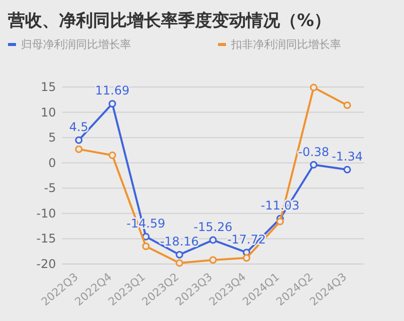 This screenshot has height=321, width=404. What do you see at coordinates (314, 151) in the screenshot?
I see `data-label: -0.38` at bounding box center [314, 151].